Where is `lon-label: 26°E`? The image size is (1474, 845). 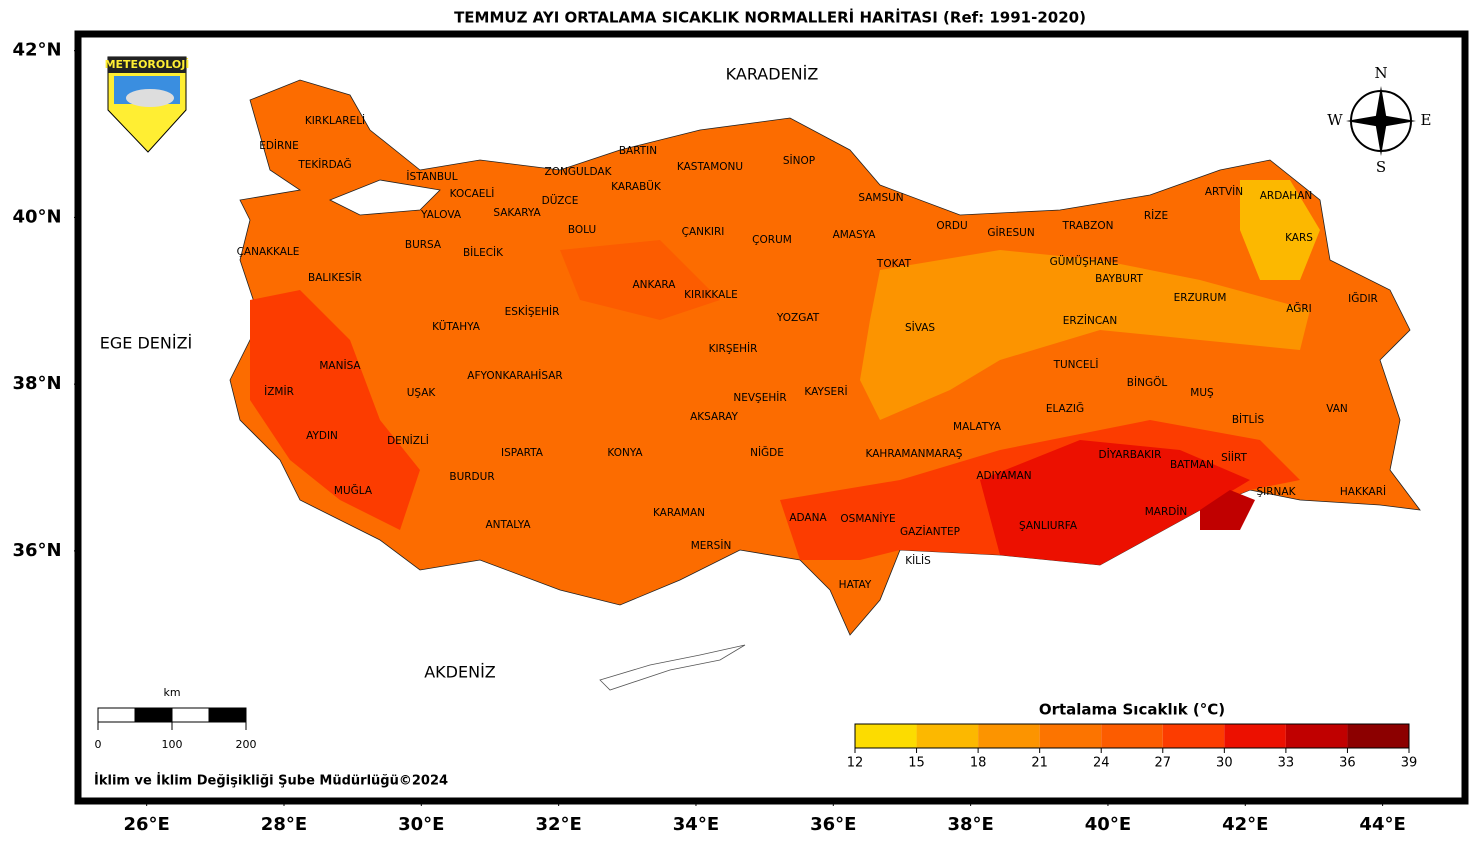
lon-label: 26°E is located at coordinates (146, 824).